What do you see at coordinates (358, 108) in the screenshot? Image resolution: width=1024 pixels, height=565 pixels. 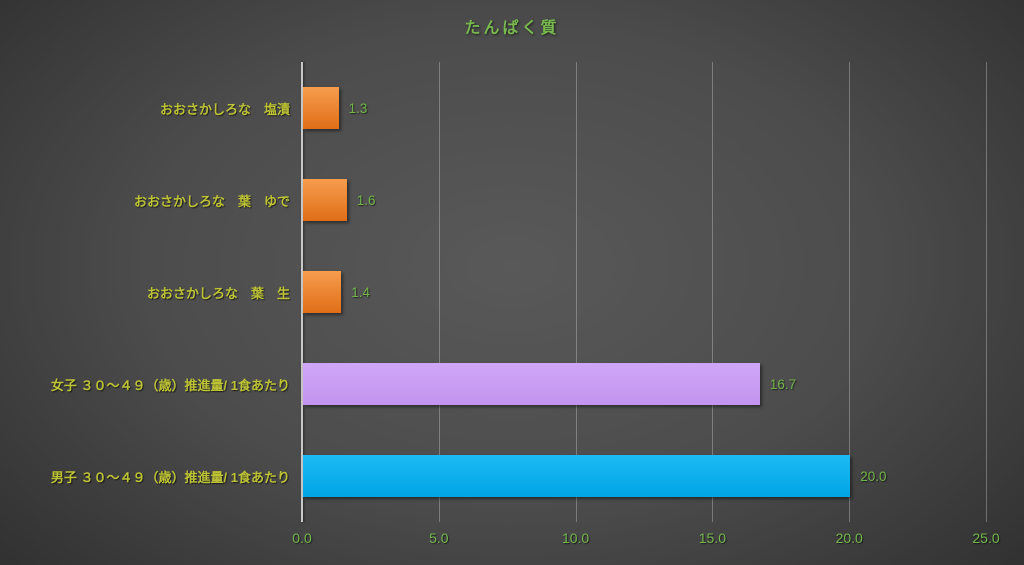 I see `bar-value-label: 1.3` at bounding box center [358, 108].